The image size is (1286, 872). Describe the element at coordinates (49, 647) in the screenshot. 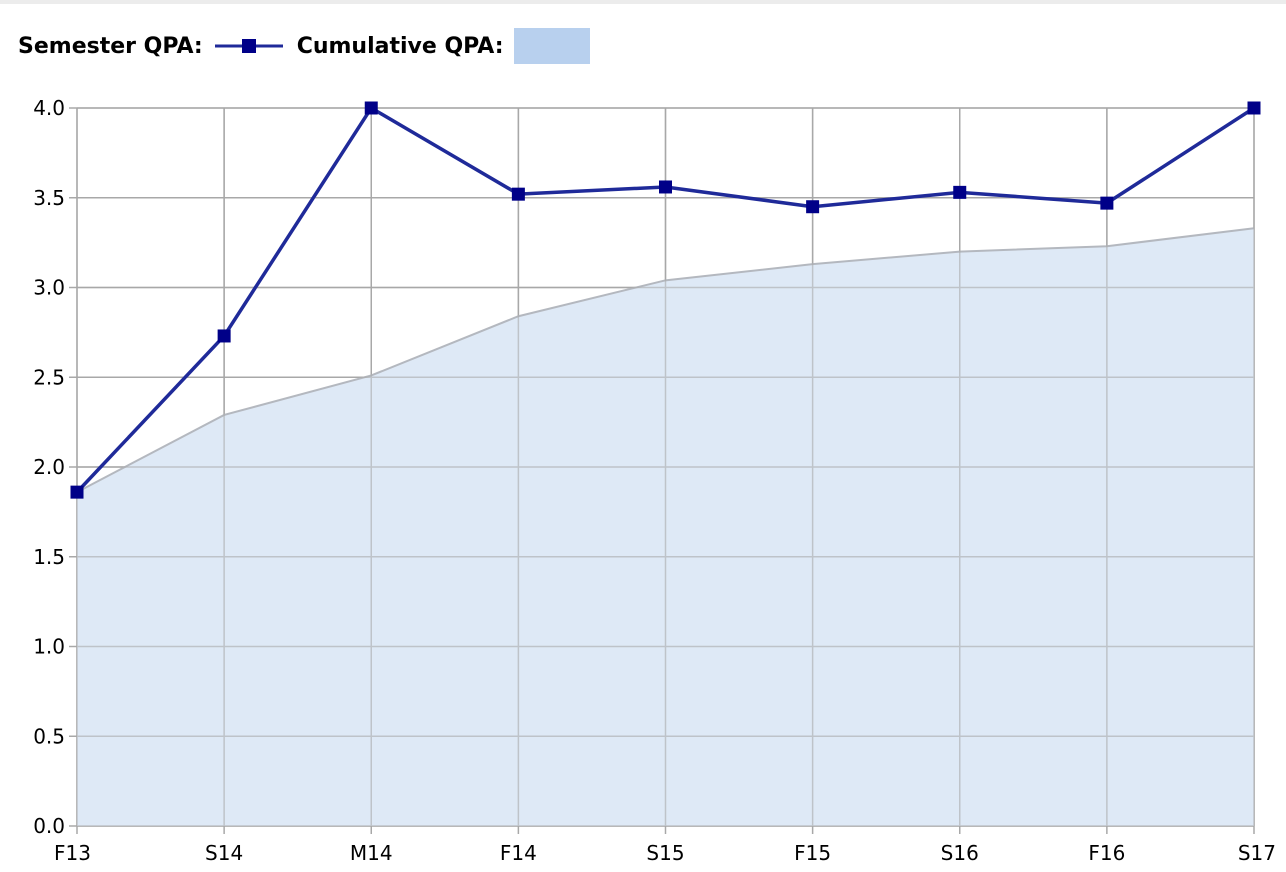

I see `y-tick-label: 1.0` at that location.